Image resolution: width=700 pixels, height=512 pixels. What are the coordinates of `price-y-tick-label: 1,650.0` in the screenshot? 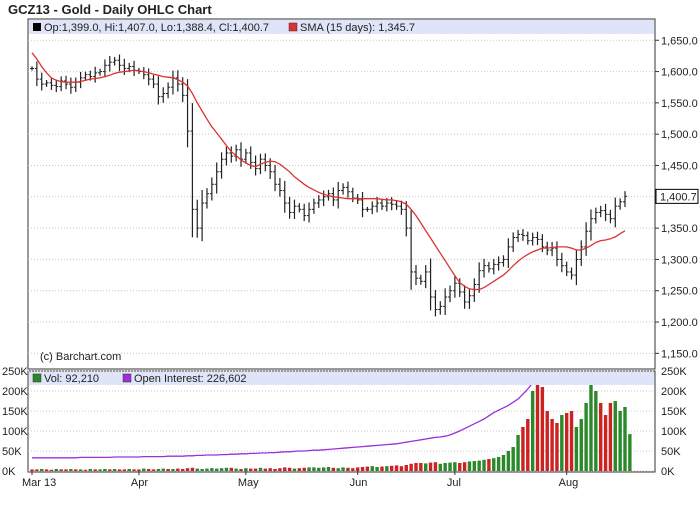 It's located at (679, 41).